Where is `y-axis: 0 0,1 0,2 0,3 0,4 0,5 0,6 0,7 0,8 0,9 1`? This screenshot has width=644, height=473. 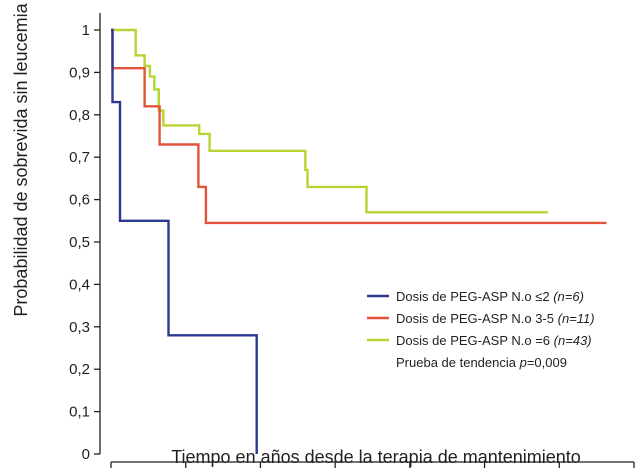
y-axis: 0 0,1 0,2 0,3 0,4 0,5 0,6 0,7 0,8 0,9 1 is located at coordinates (85, 238).